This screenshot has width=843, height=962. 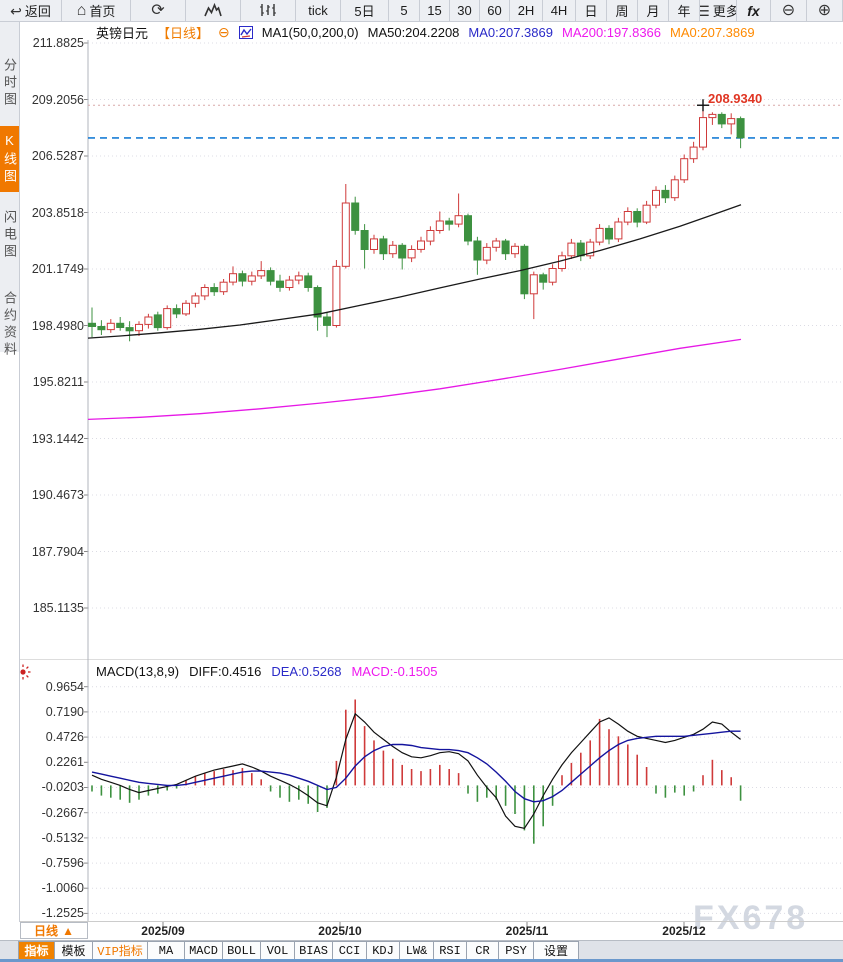 What do you see at coordinates (242, 950) in the screenshot?
I see `tab-BOLL: BOLL` at bounding box center [242, 950].